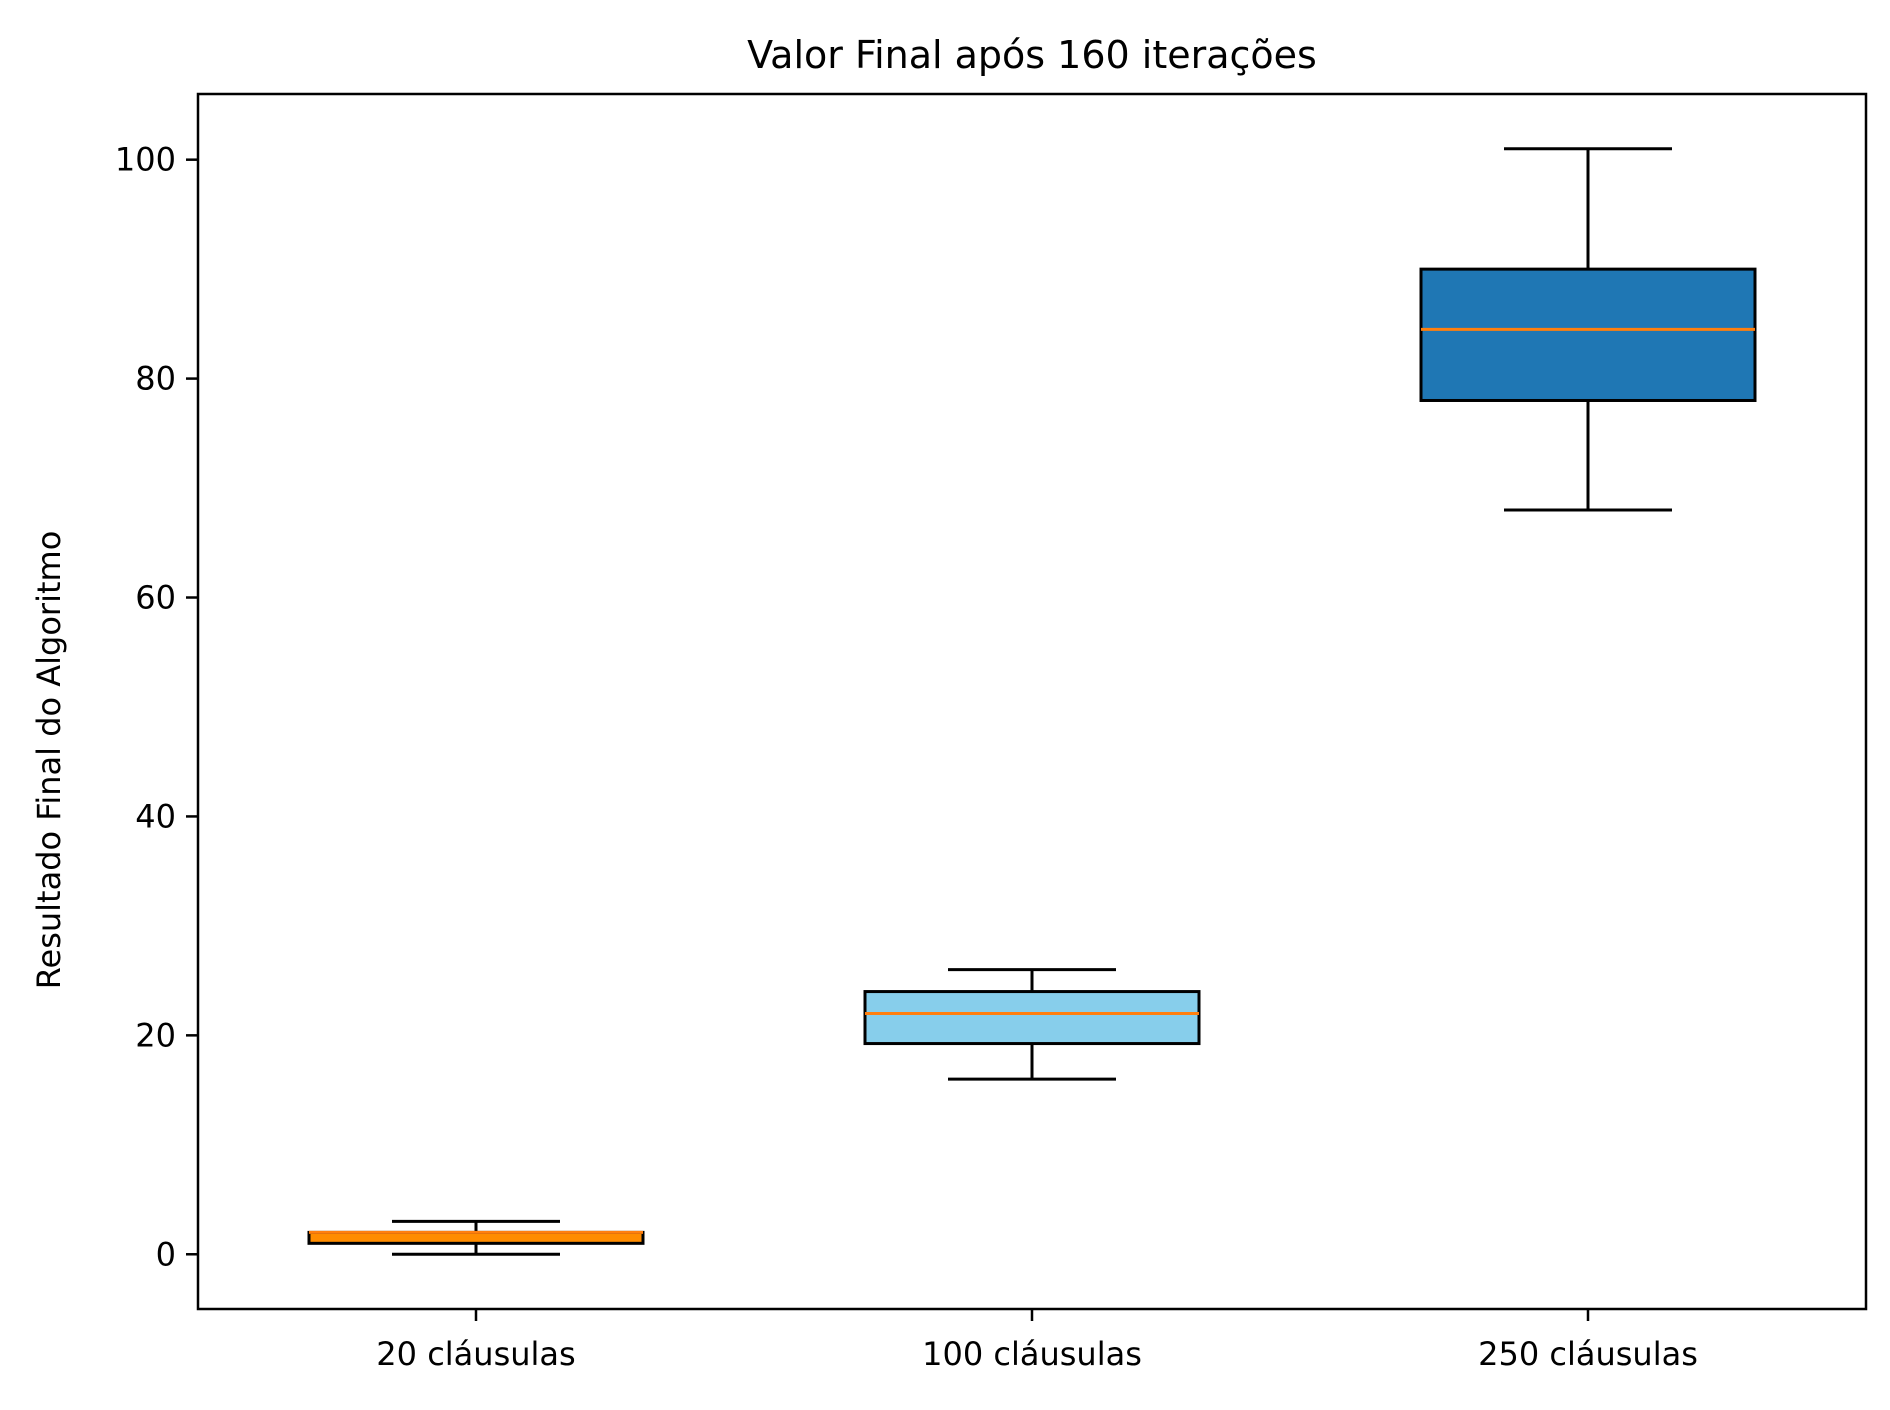 Image resolution: width=1890 pixels, height=1410 pixels. Describe the element at coordinates (155, 379) in the screenshot. I see `y-tick-label: 80` at that location.